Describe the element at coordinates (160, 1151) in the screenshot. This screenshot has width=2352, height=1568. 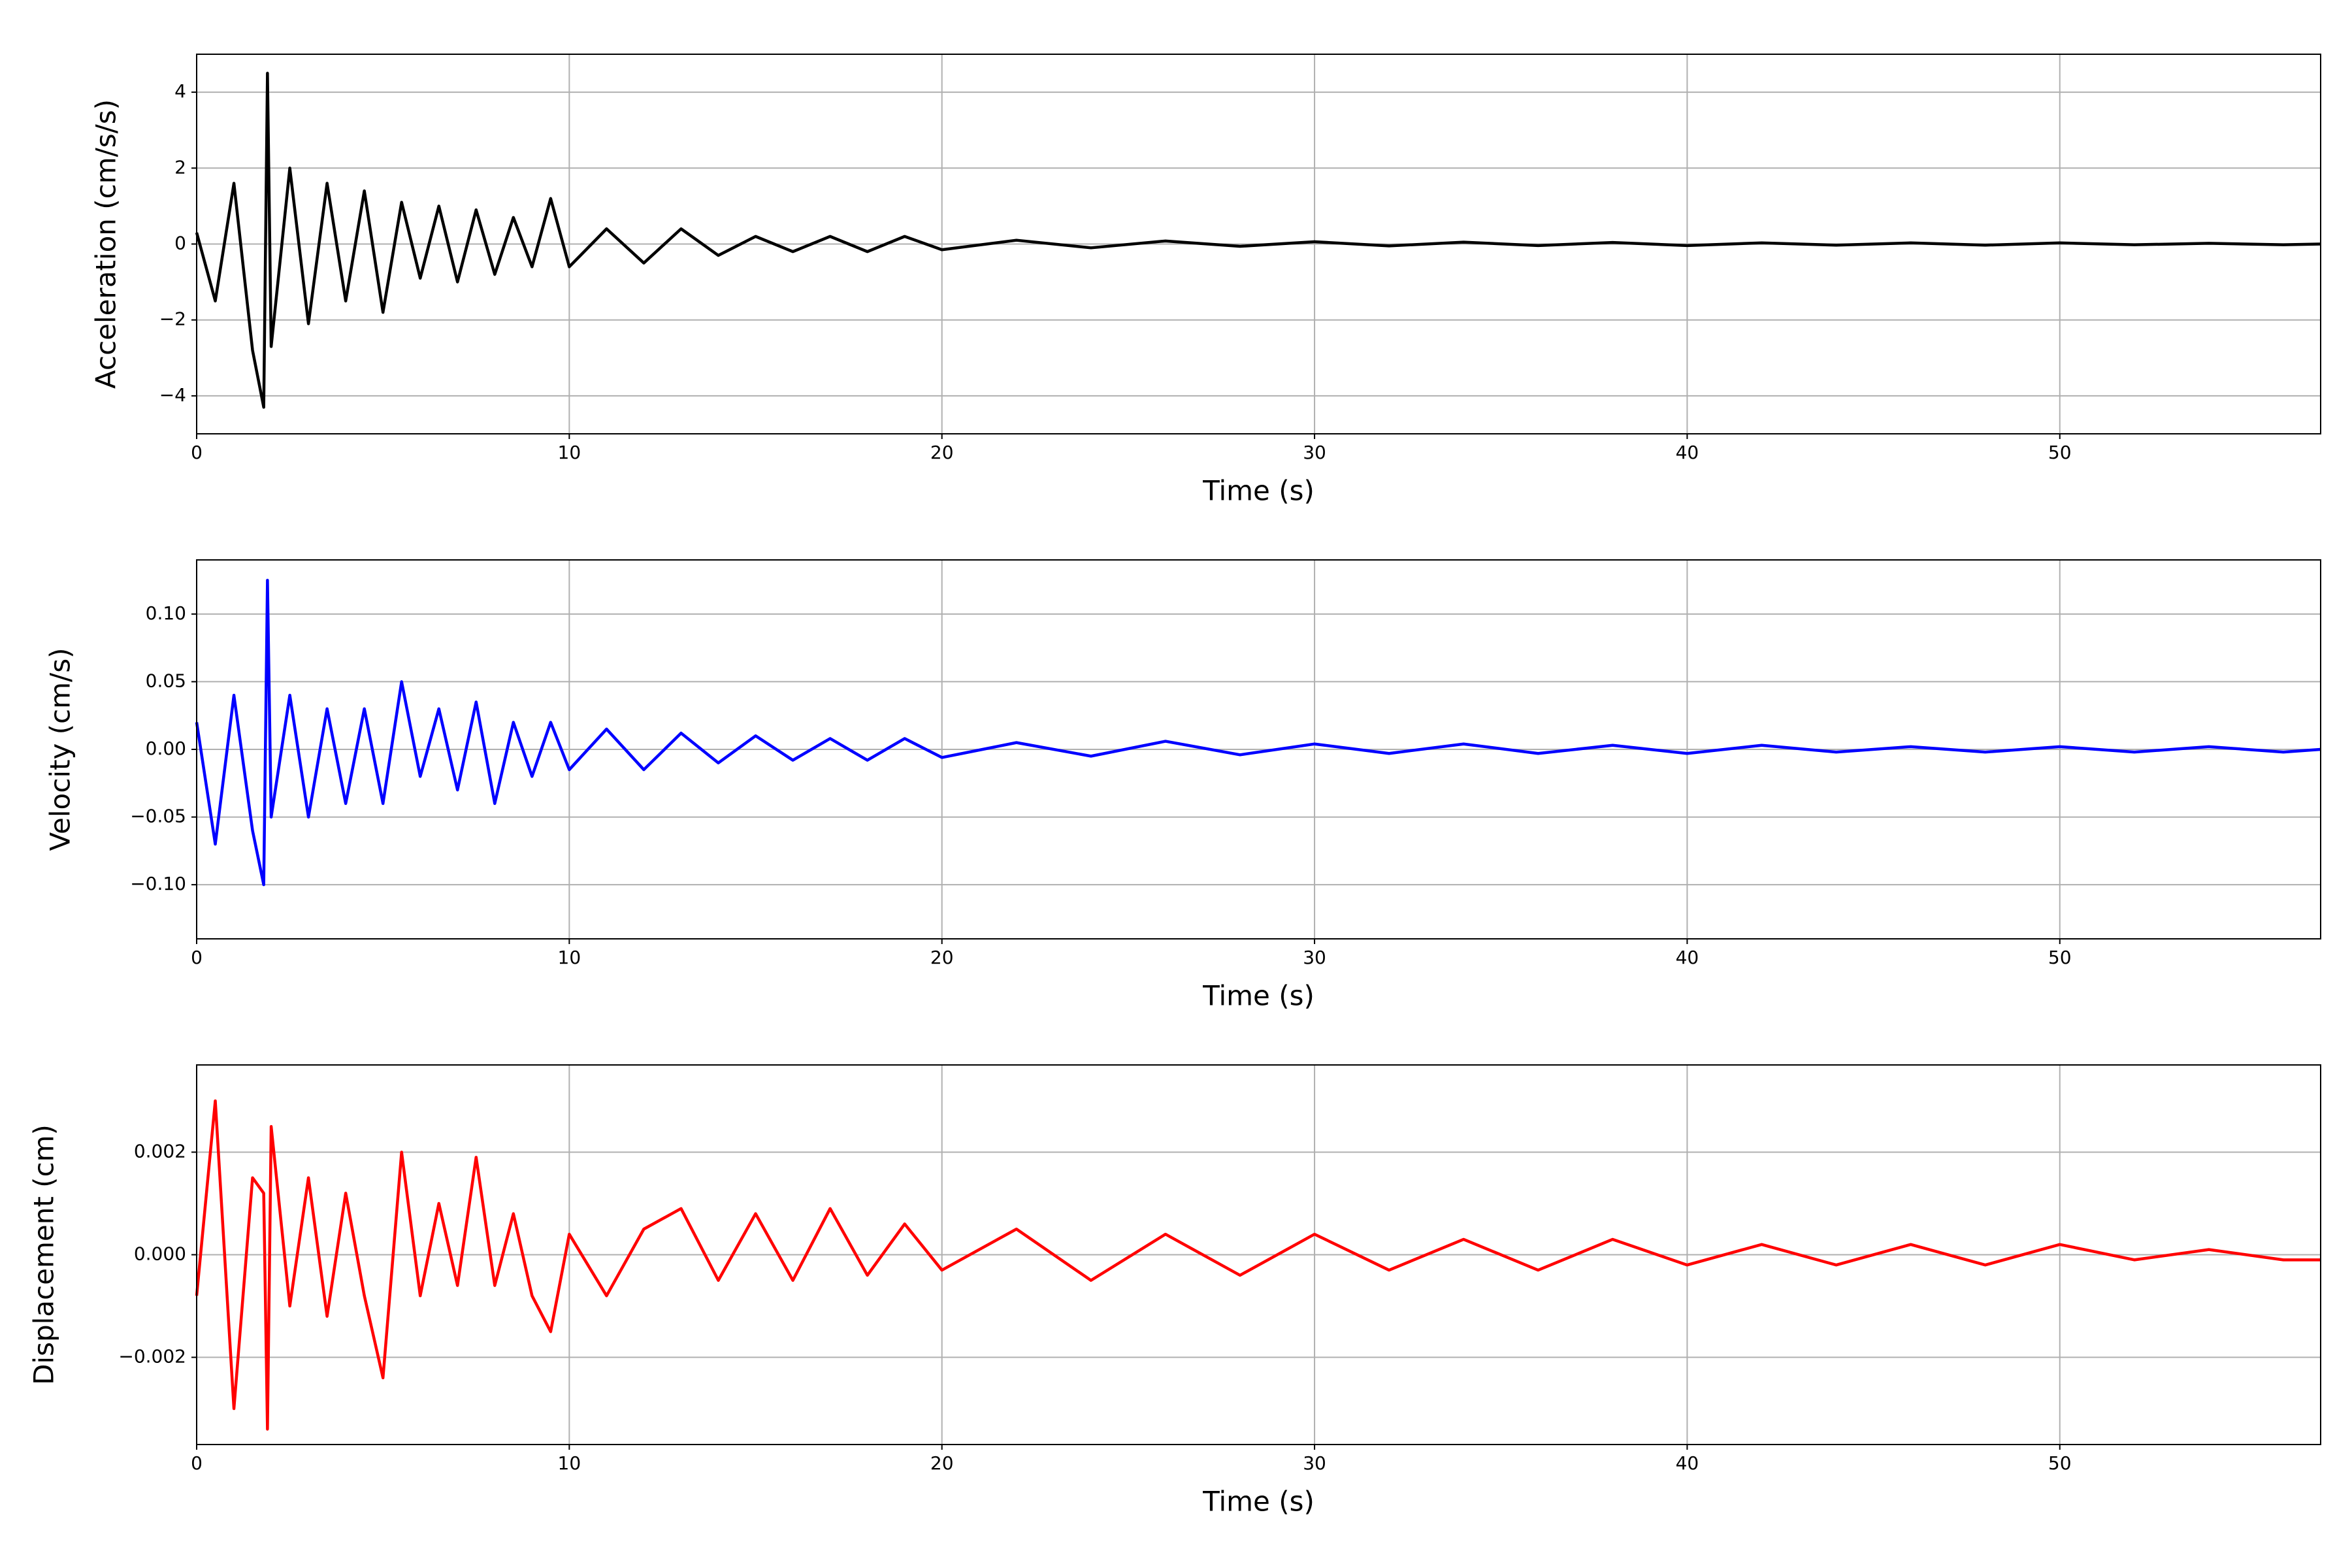
I see `y-tick-label: 0.002` at that location.